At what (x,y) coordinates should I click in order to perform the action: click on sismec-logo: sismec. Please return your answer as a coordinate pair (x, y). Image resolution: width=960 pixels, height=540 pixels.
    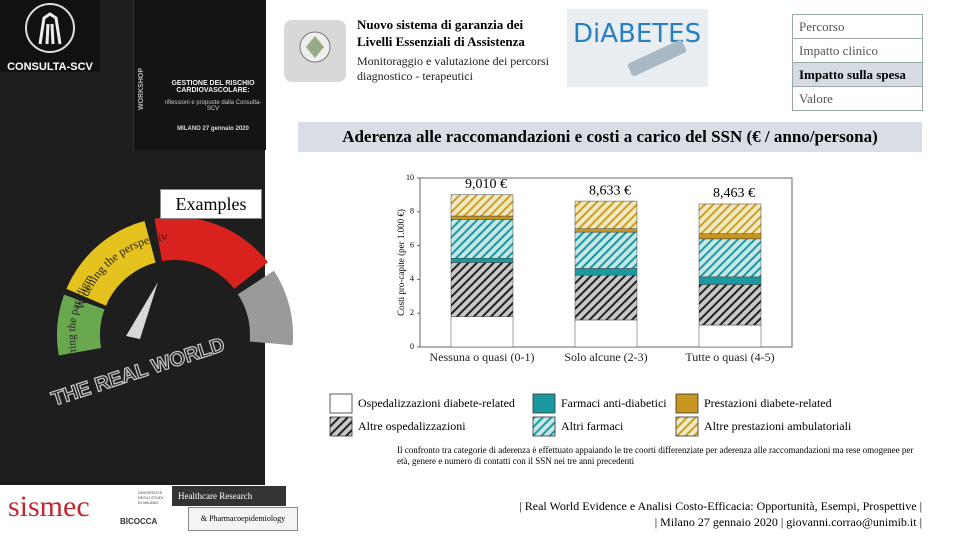
    Looking at the image, I should click on (49, 506).